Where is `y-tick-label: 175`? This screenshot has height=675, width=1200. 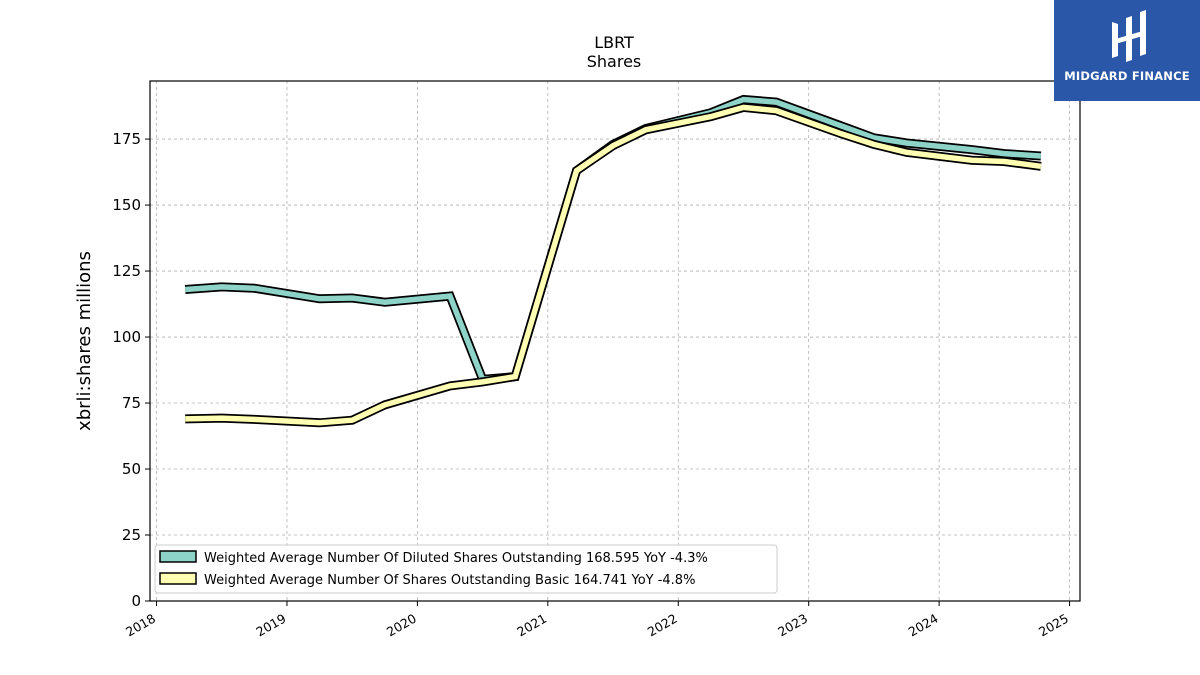 y-tick-label: 175 is located at coordinates (126, 139).